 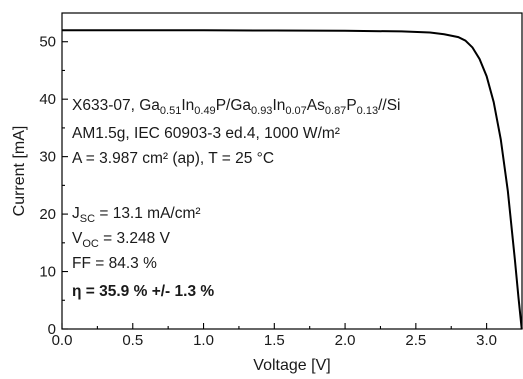 I want to click on annotation-line: VOC = 3.248 V, so click(x=121, y=240).